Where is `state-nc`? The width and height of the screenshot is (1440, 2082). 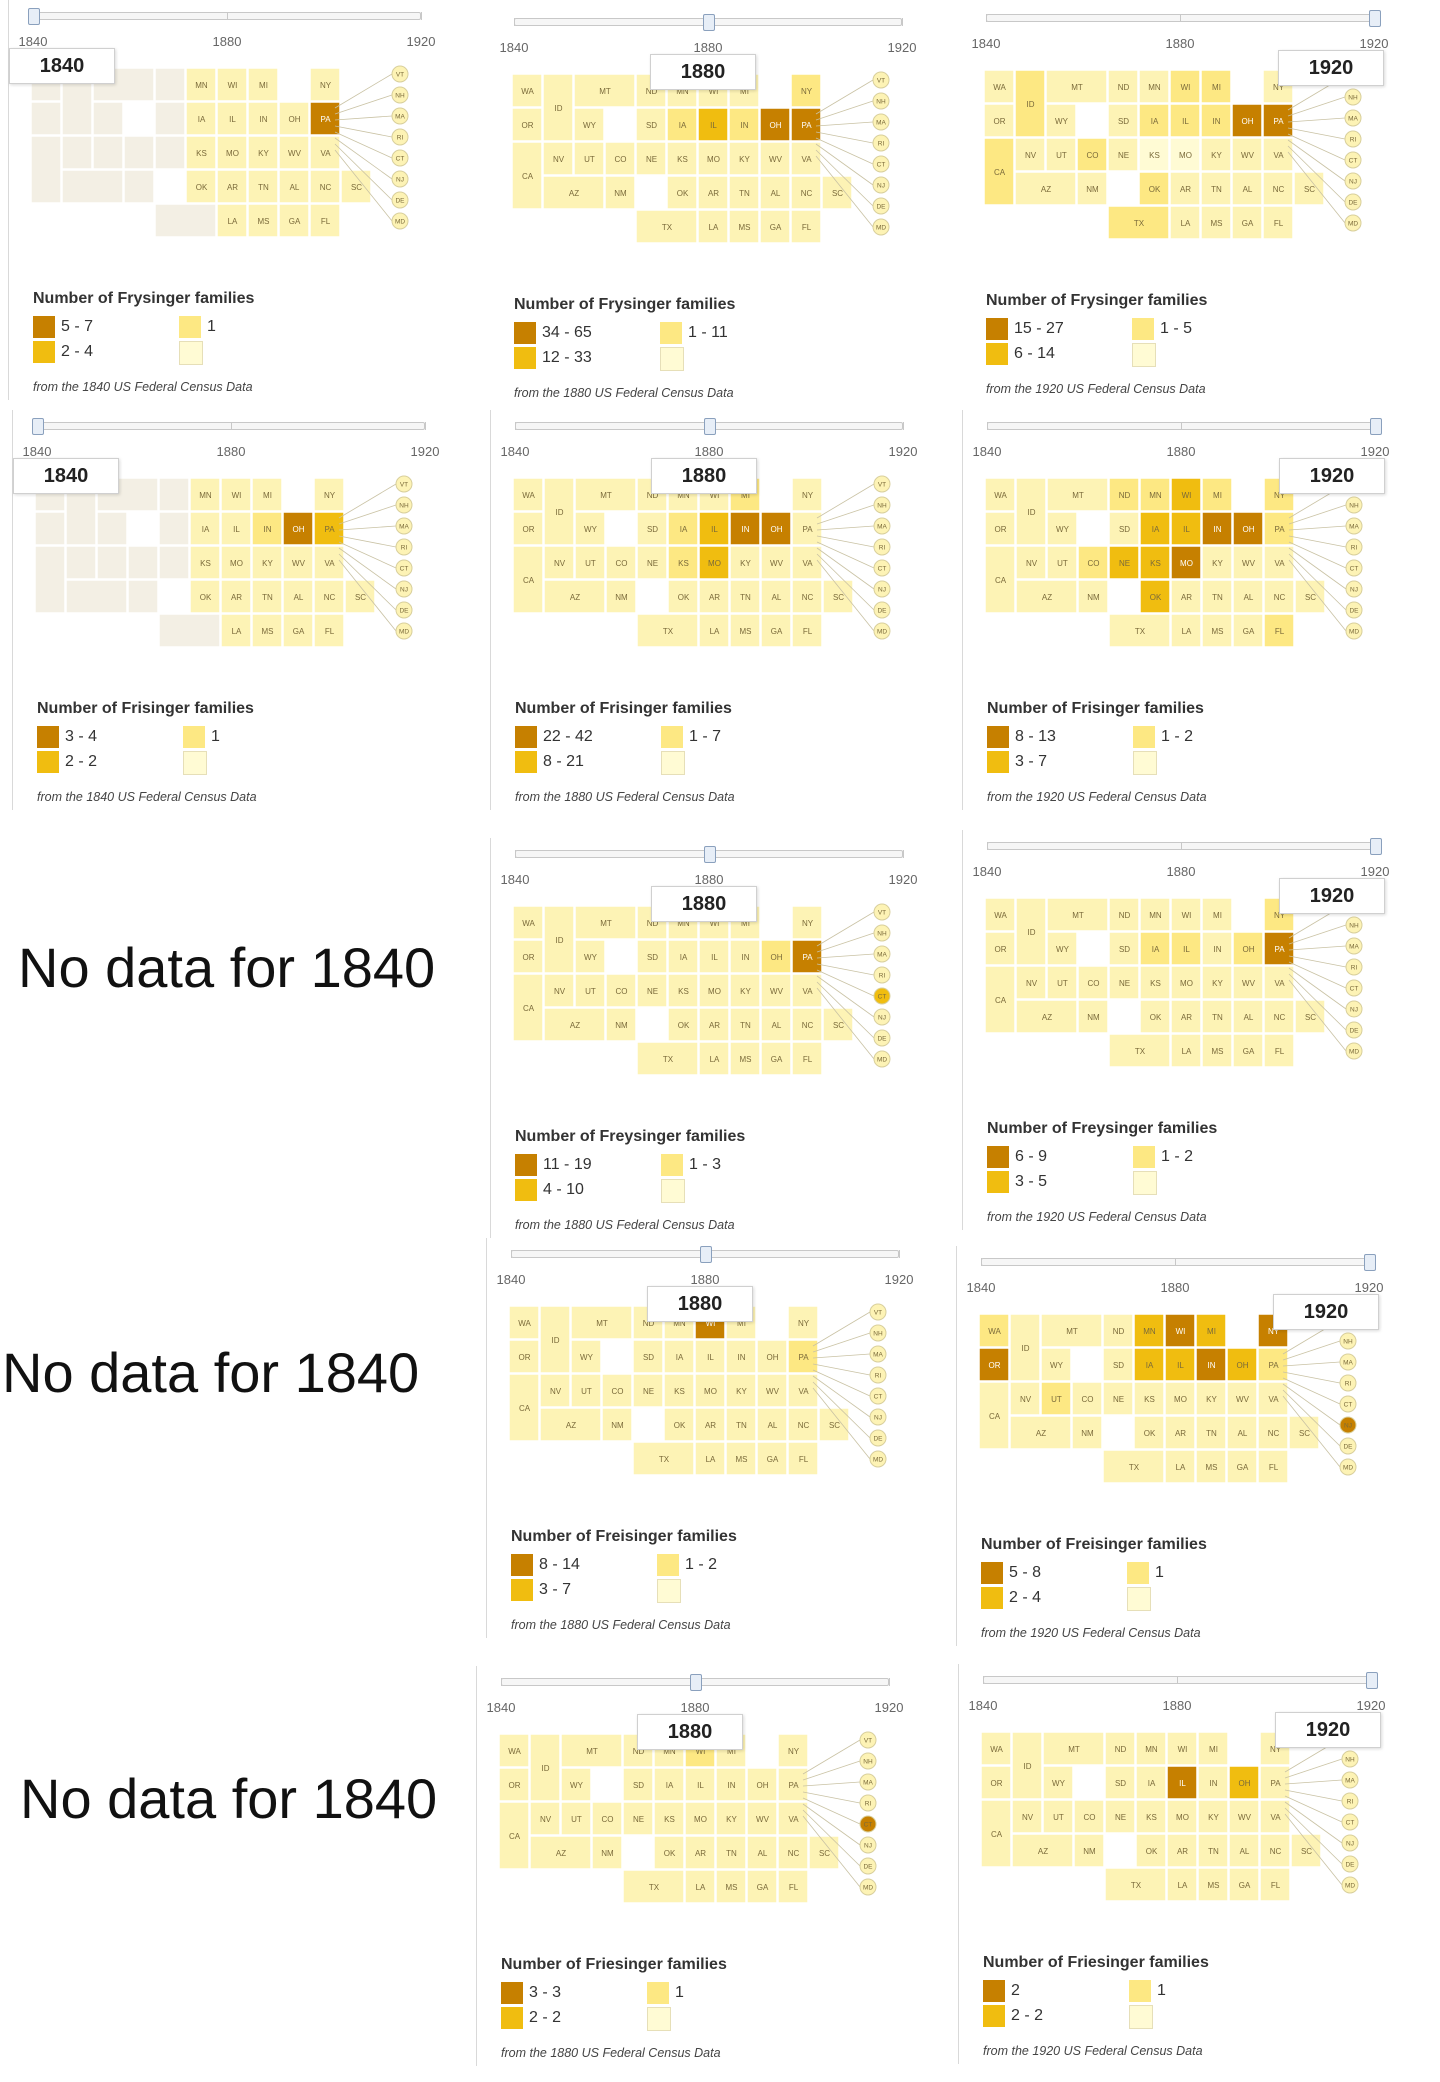
state-nc is located at coordinates (807, 1024).